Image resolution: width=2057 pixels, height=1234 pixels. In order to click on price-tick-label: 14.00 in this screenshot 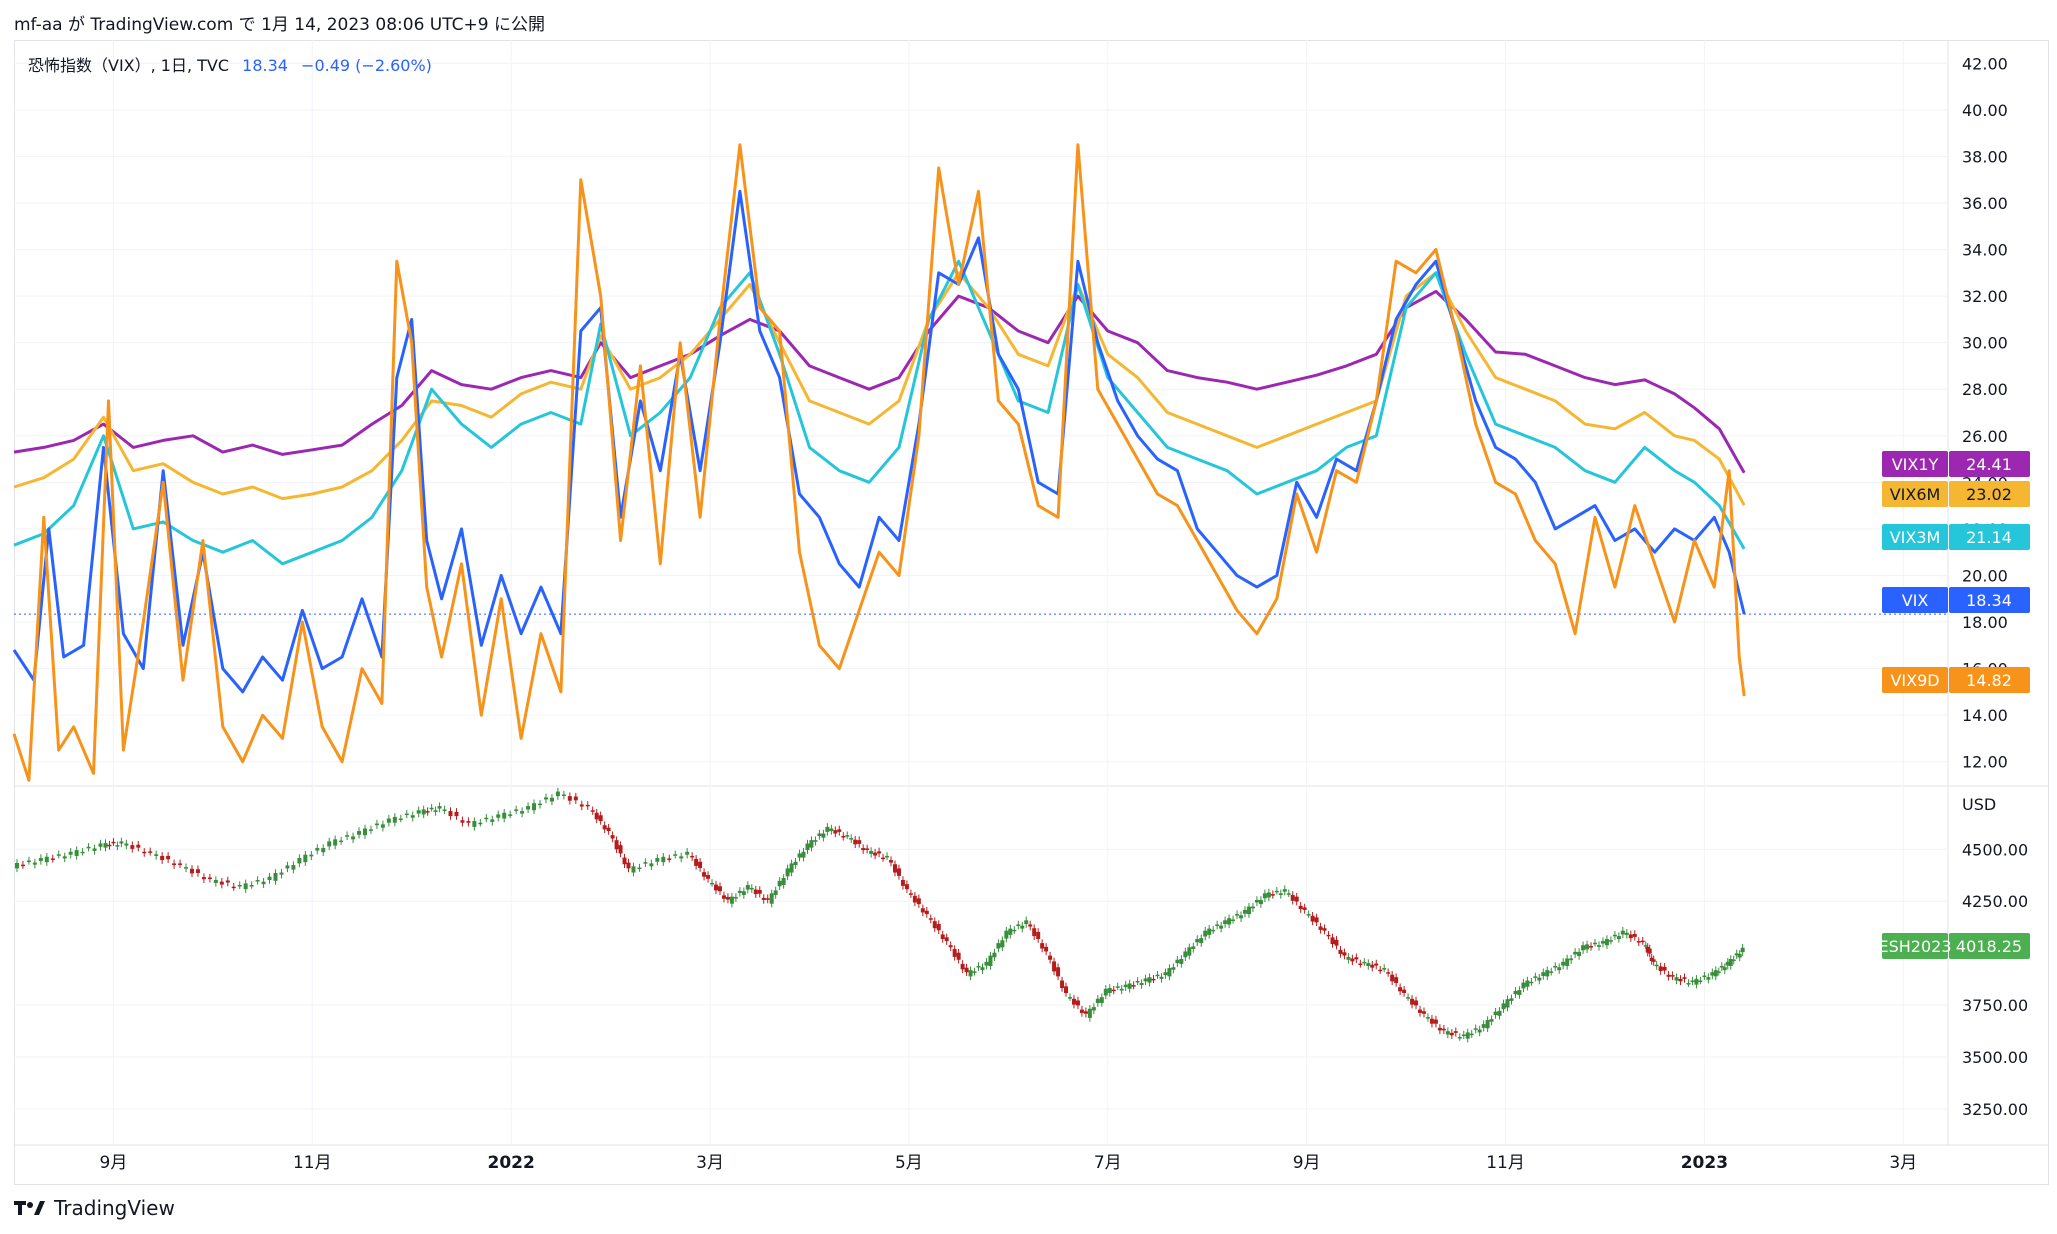, I will do `click(1985, 715)`.